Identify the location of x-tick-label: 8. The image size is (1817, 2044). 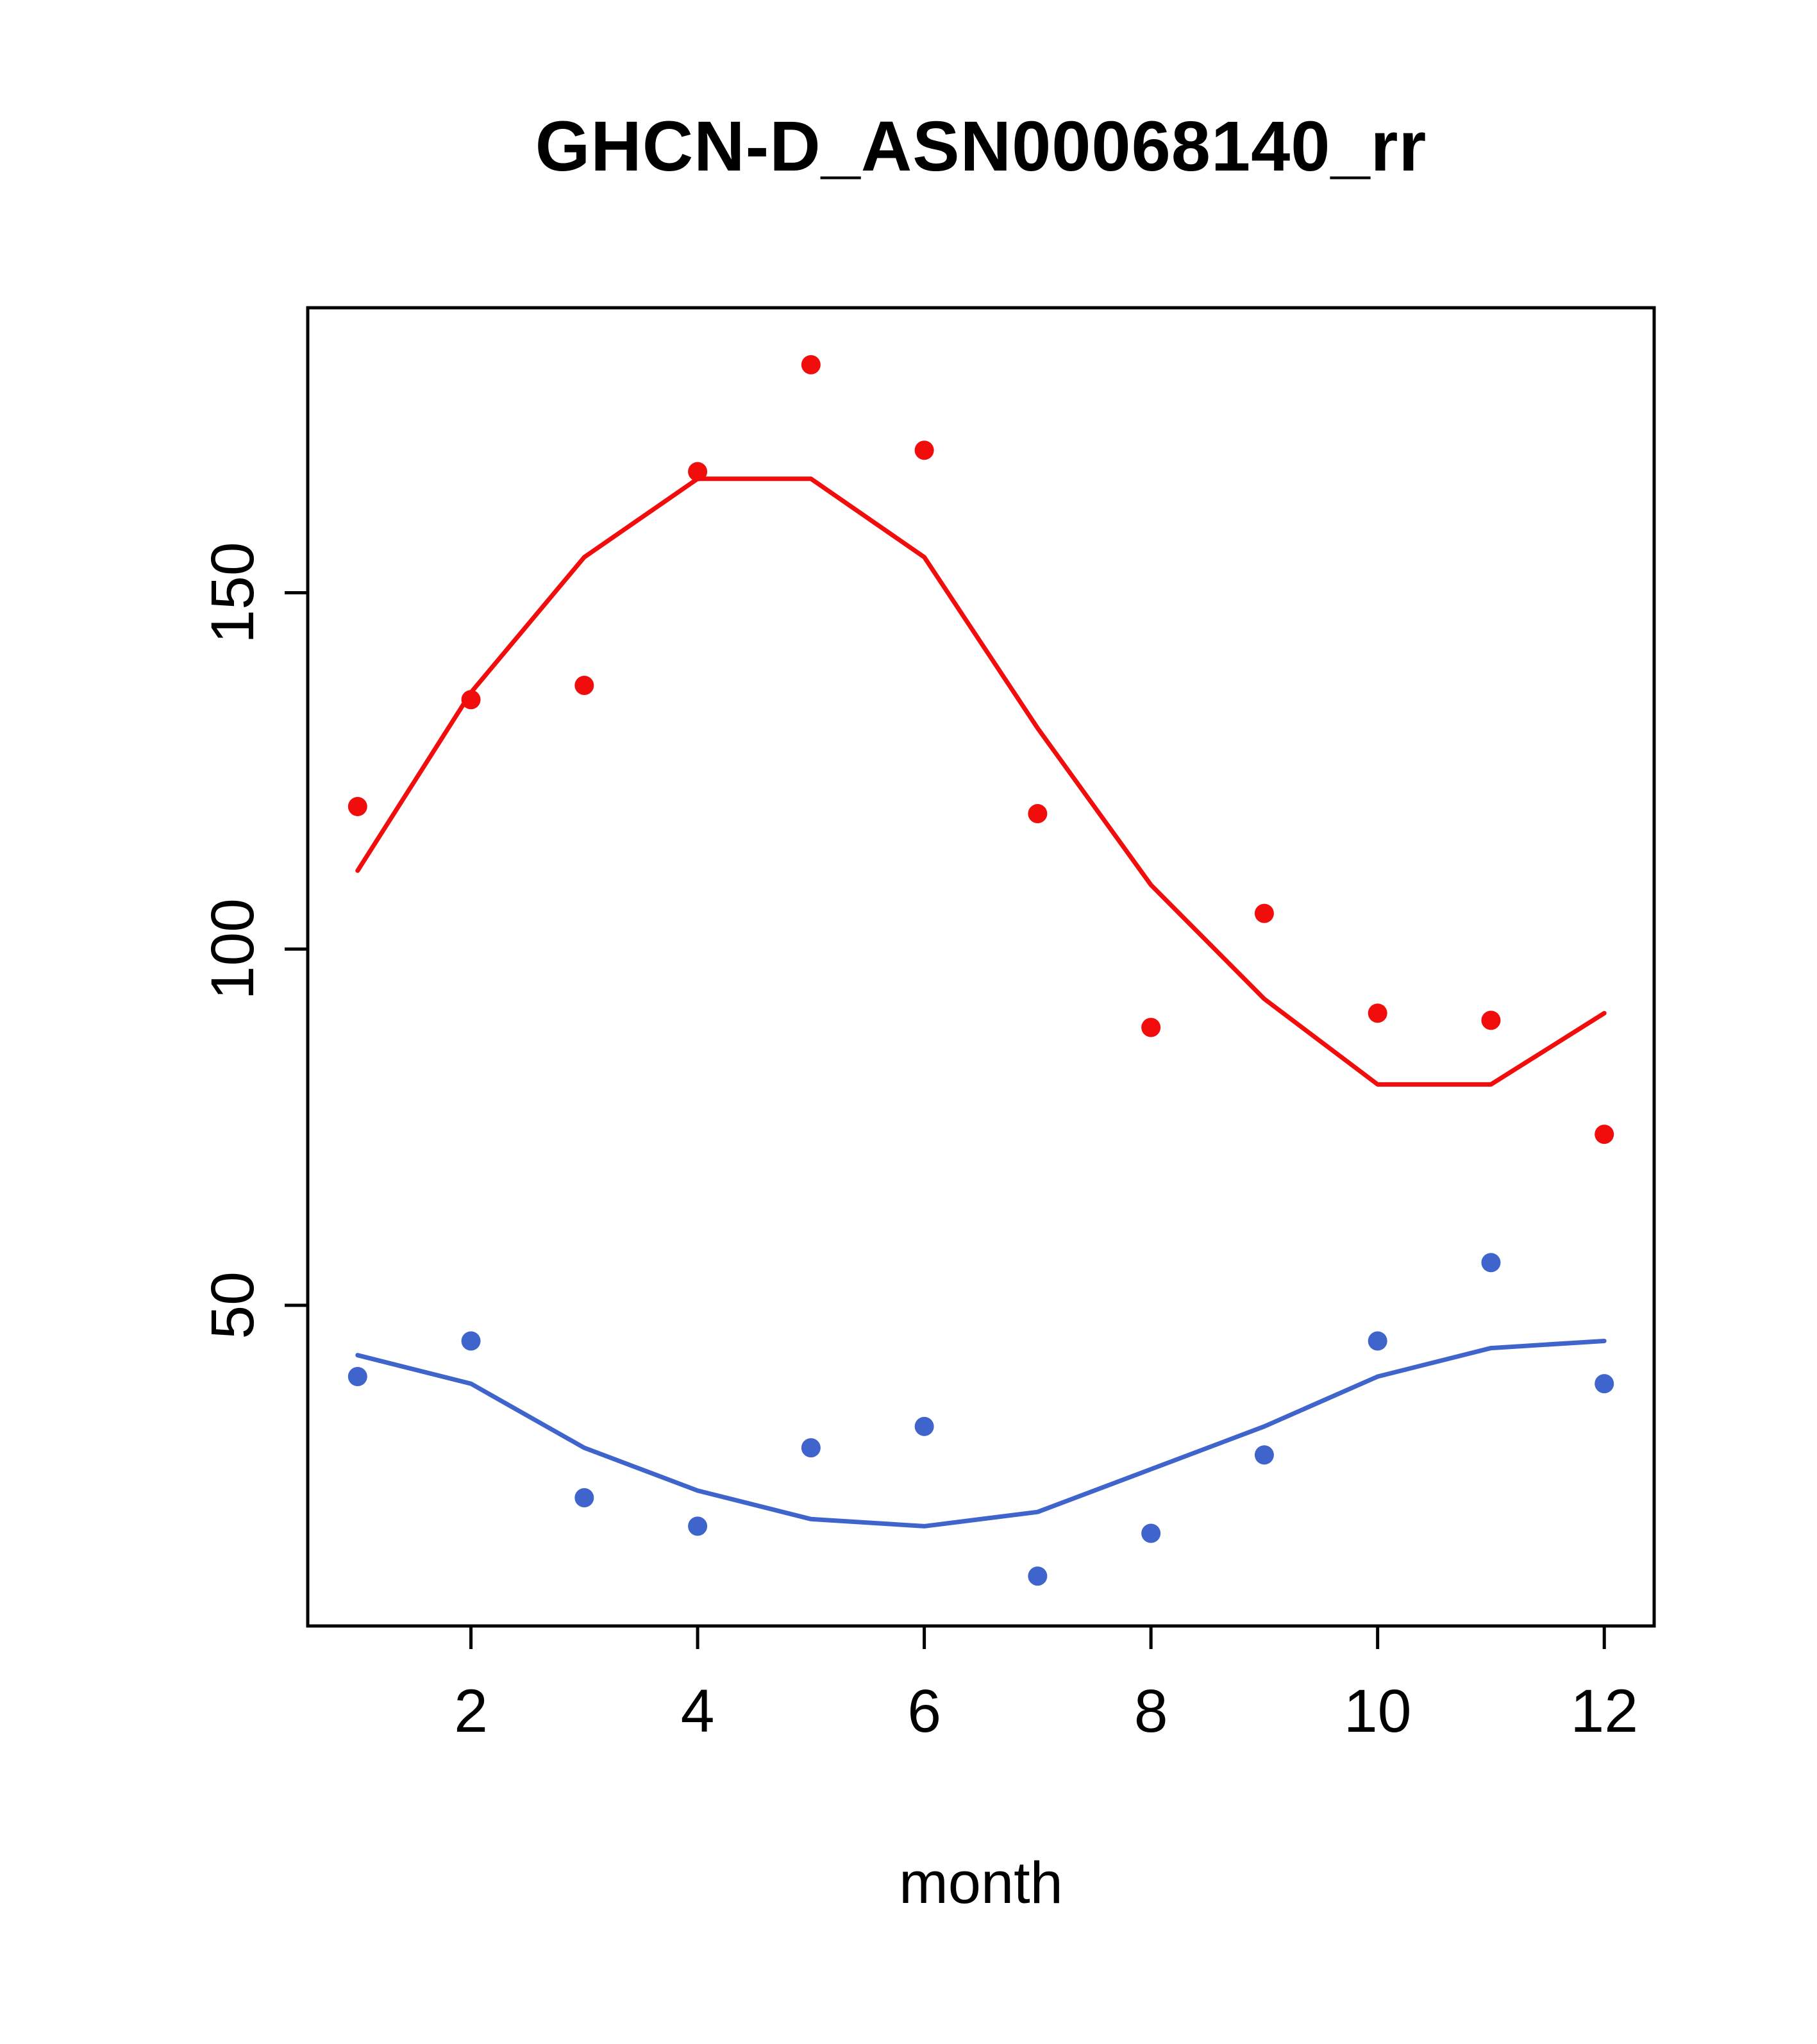
(1151, 1711).